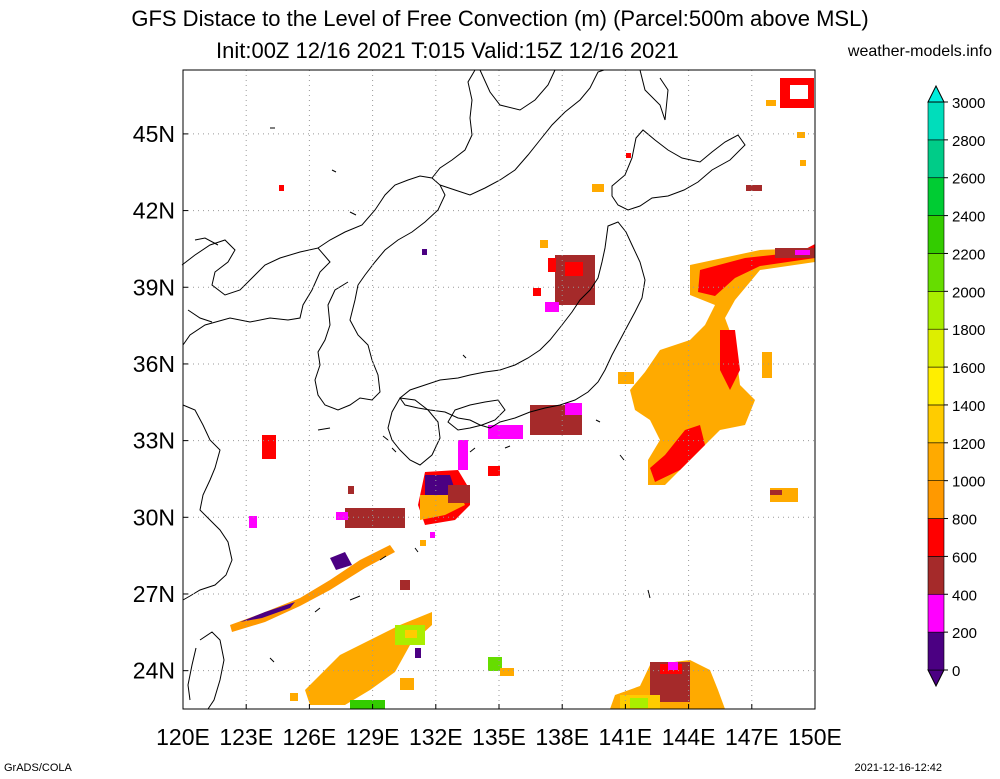  What do you see at coordinates (968, 179) in the screenshot?
I see `colorbar-label: 2600` at bounding box center [968, 179].